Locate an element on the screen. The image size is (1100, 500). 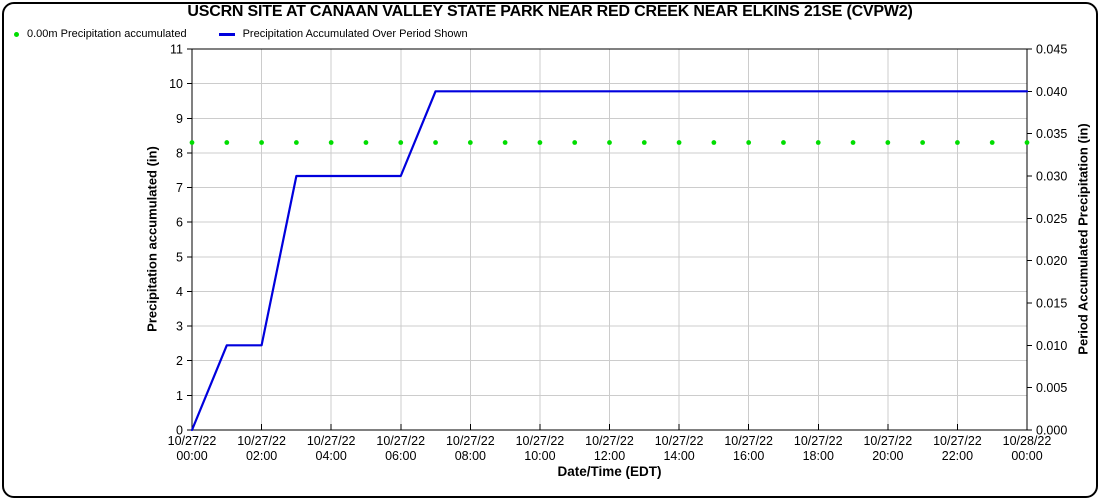
left-axis-tick-label: 6 is located at coordinates (179, 223).